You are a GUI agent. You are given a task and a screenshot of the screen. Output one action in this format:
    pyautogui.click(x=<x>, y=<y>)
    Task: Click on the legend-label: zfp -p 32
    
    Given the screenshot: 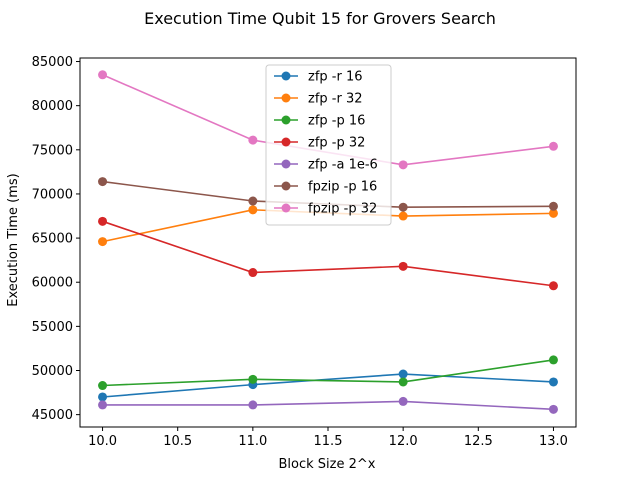 What is the action you would take?
    pyautogui.click(x=336, y=143)
    